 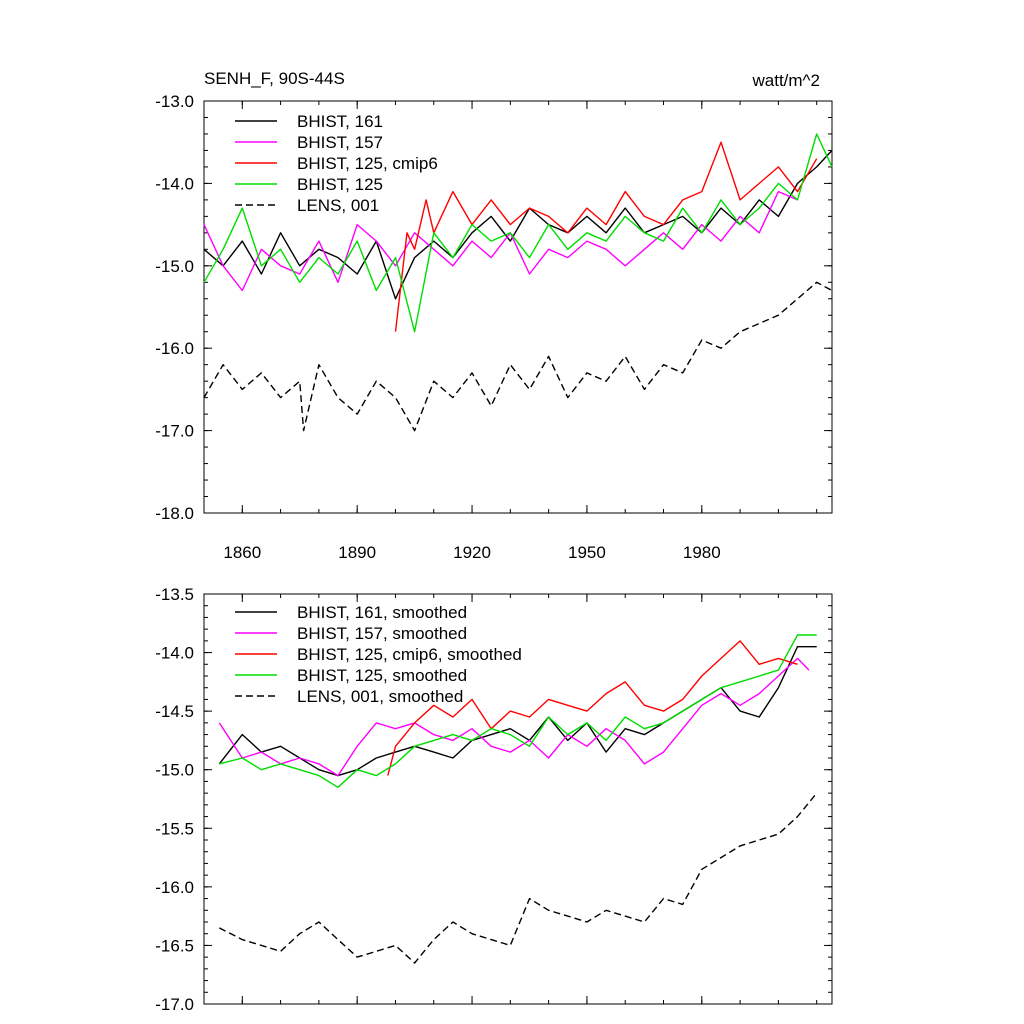 I want to click on figure-title: SENH_F, 90S-44S, so click(x=274, y=78).